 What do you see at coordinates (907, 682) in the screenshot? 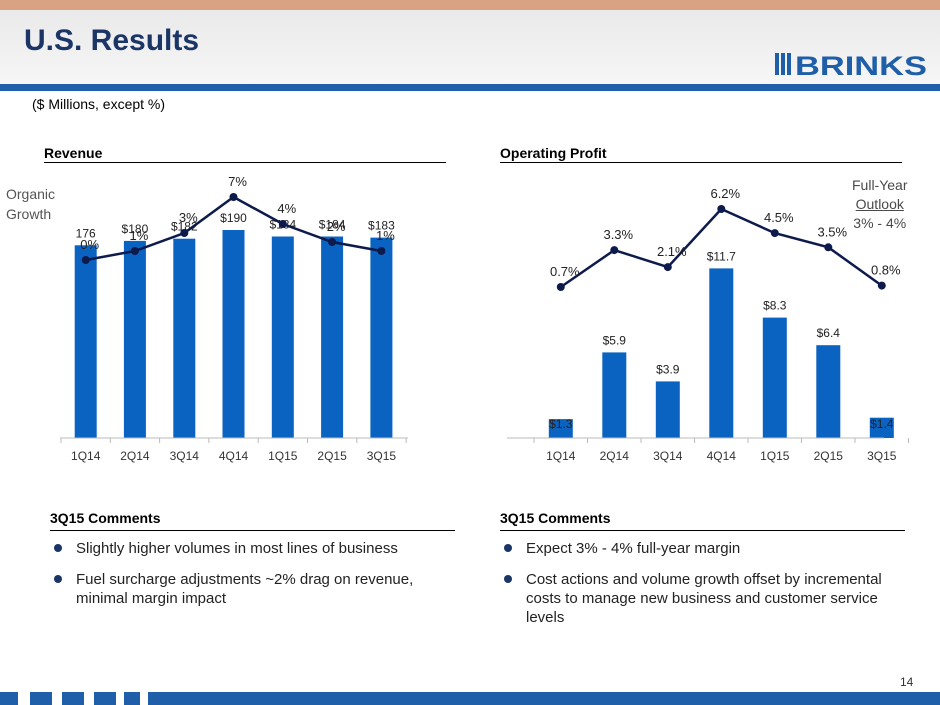
I see `page-number: 14` at bounding box center [907, 682].